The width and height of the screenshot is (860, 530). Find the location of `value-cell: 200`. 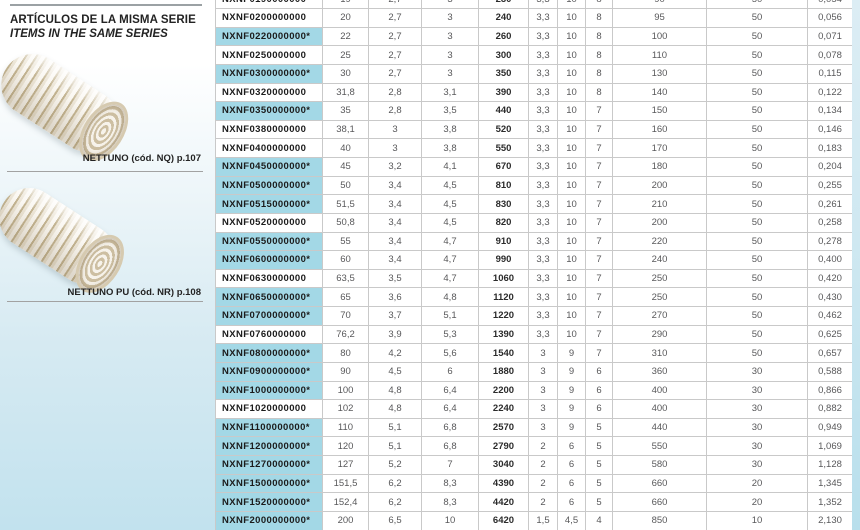

value-cell: 200 is located at coordinates (659, 185).